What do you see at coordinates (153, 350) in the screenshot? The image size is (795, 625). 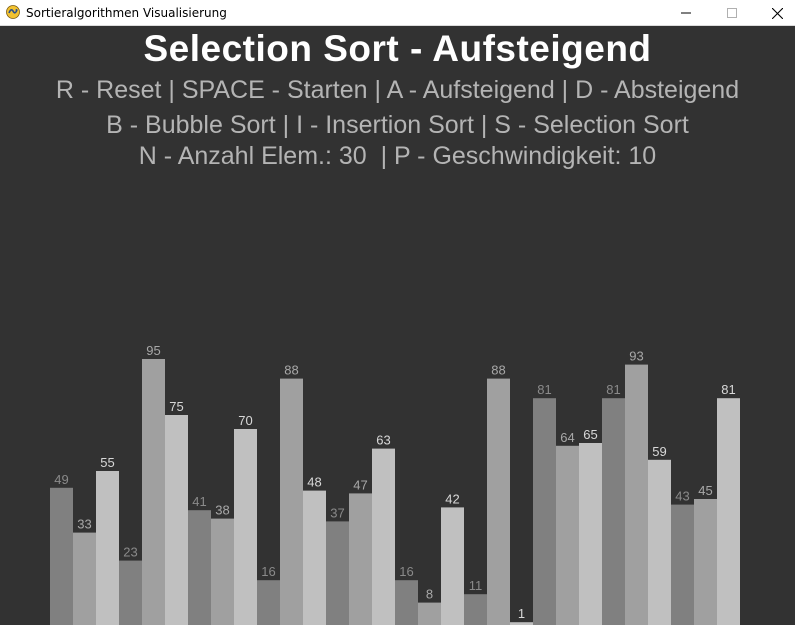 I see `bar-value-label: 95` at bounding box center [153, 350].